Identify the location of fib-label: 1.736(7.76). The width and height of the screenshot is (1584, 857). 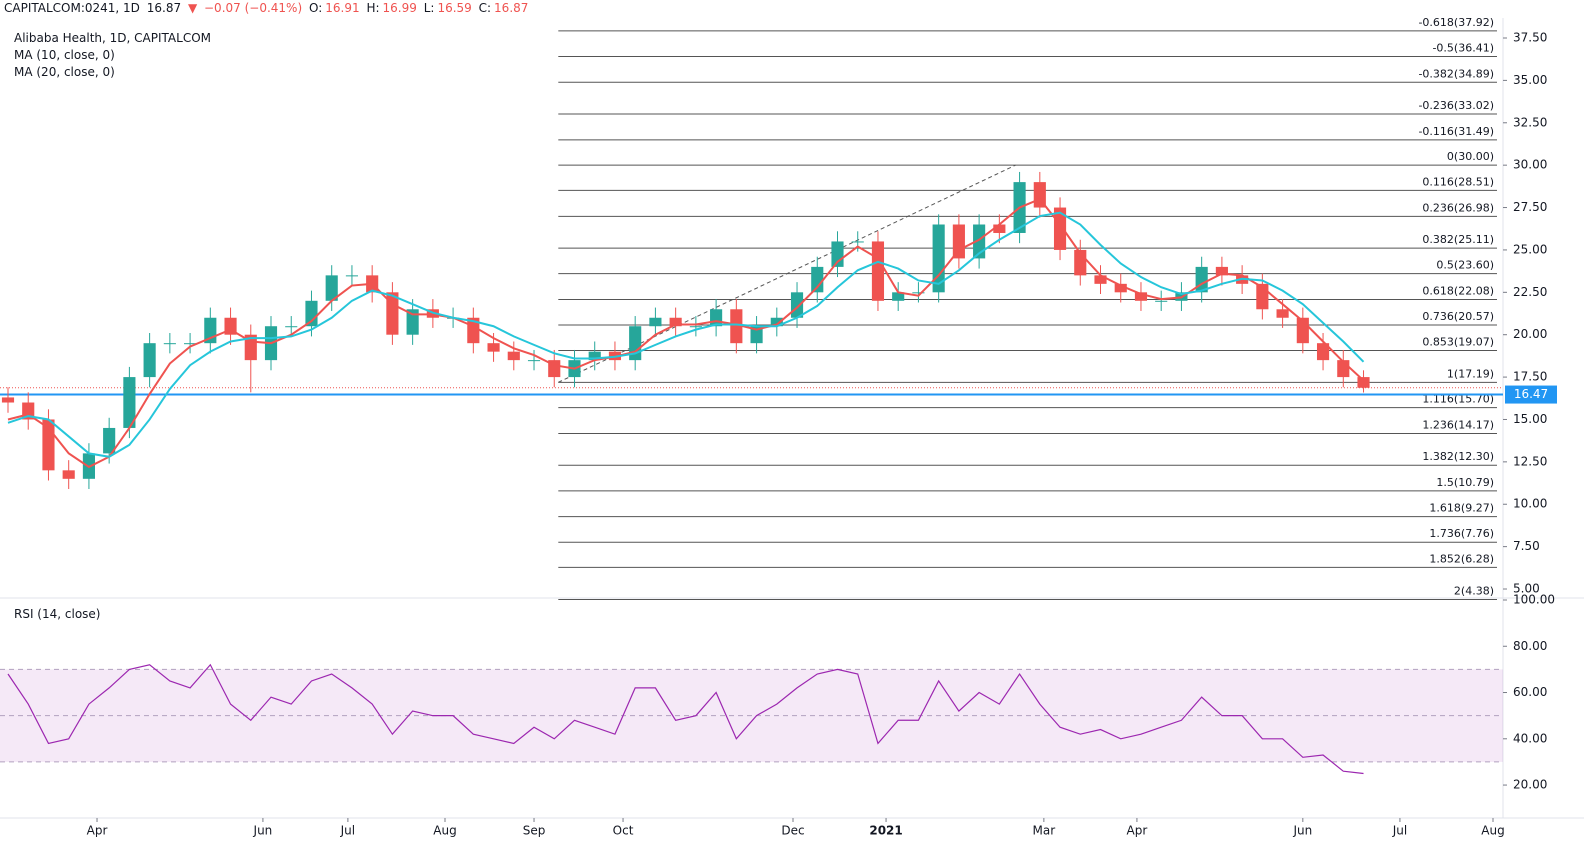
(1461, 533).